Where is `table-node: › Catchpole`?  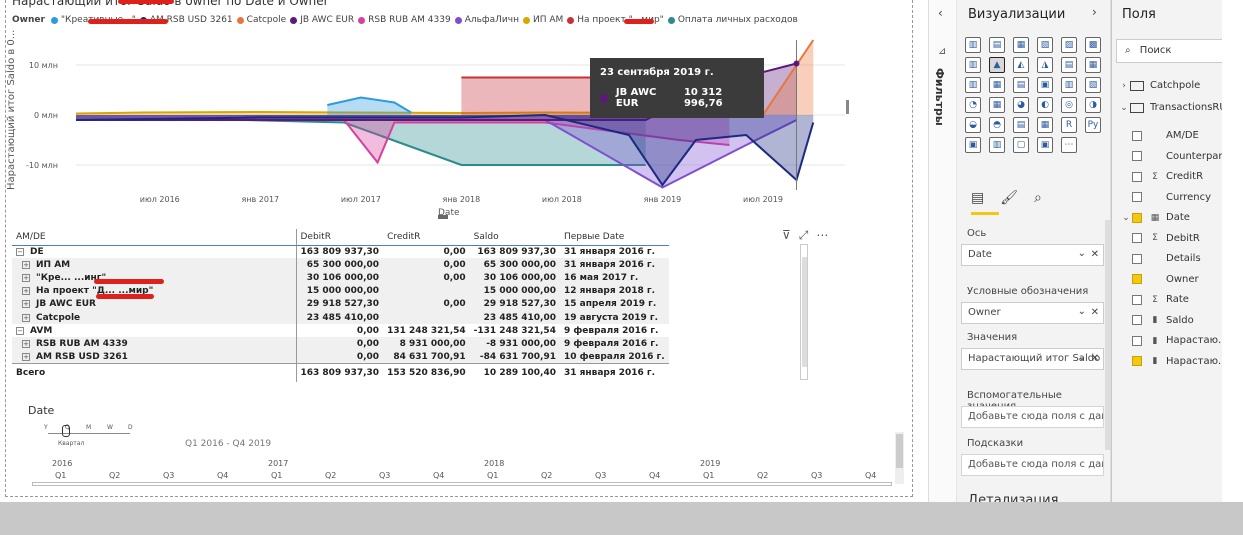
table-node: › Catchpole is located at coordinates (1159, 85).